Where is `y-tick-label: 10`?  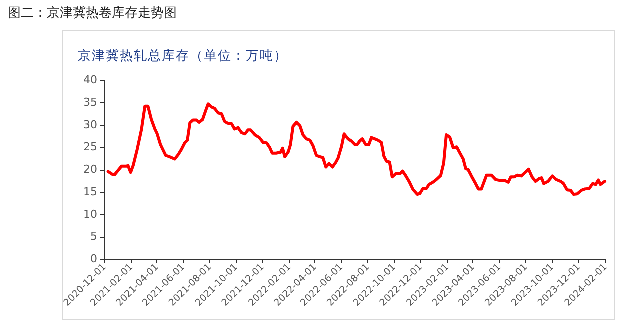
y-tick-label: 10 is located at coordinates (91, 214).